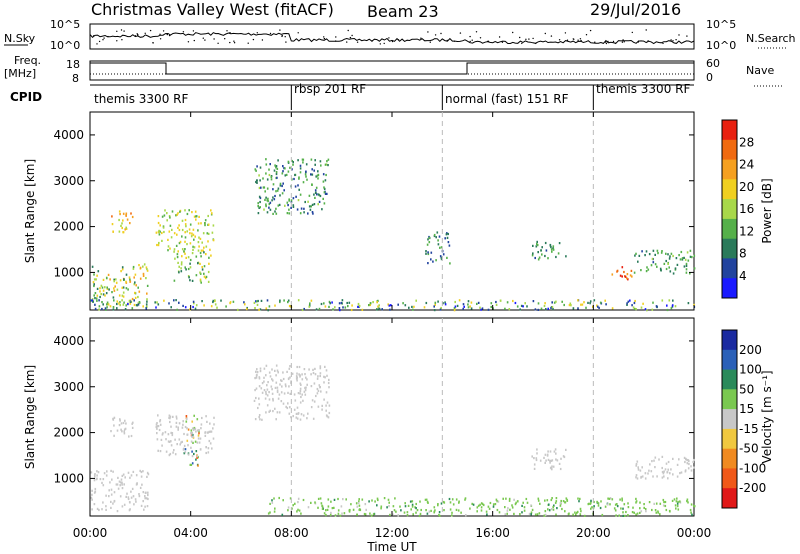 Image resolution: width=800 pixels, height=554 pixels. I want to click on freq-line, so click(392, 68).